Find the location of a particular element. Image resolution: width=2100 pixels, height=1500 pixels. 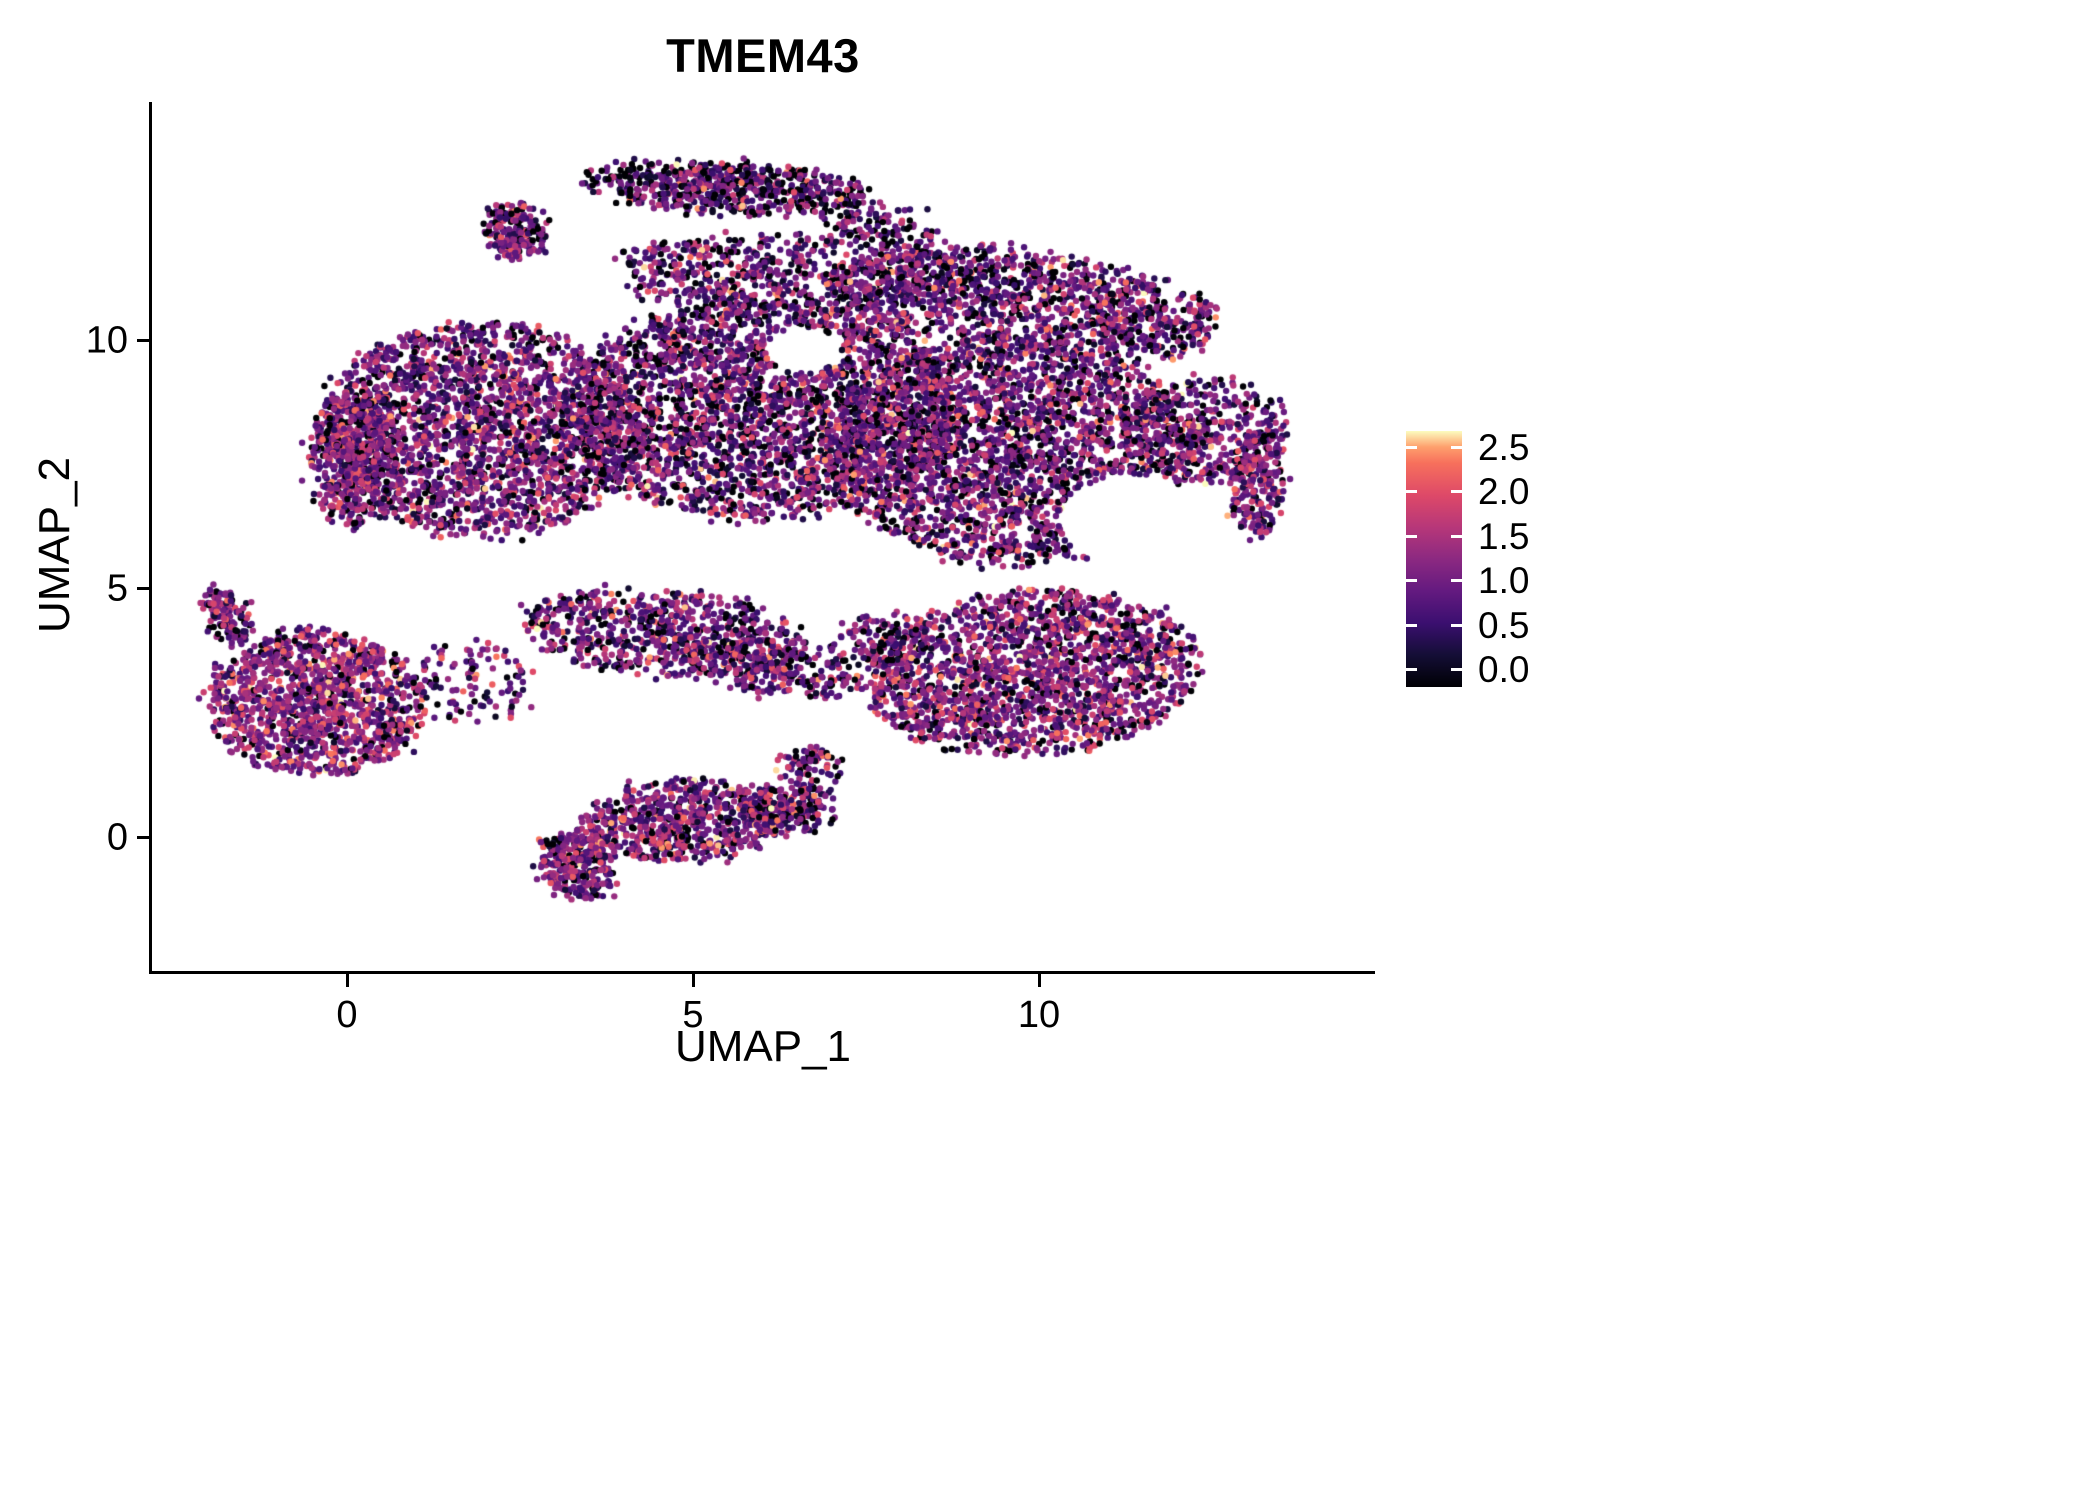

y-tick-label: 10 is located at coordinates (106, 340).